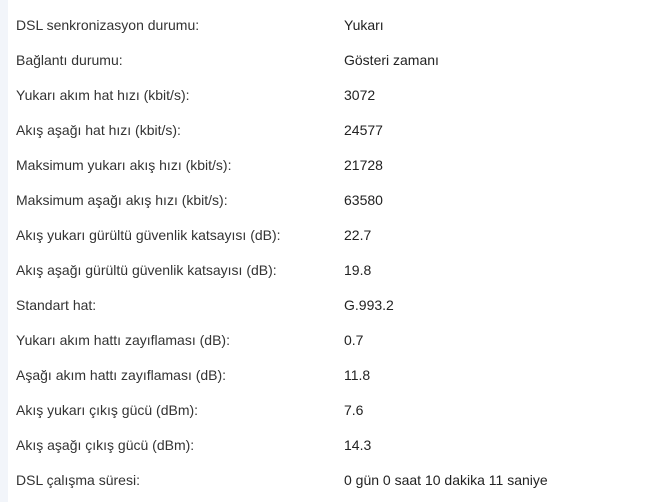 The height and width of the screenshot is (502, 657). Describe the element at coordinates (446, 480) in the screenshot. I see `info-value: 0 gün 0 saat 10 dakika 11 saniye` at that location.